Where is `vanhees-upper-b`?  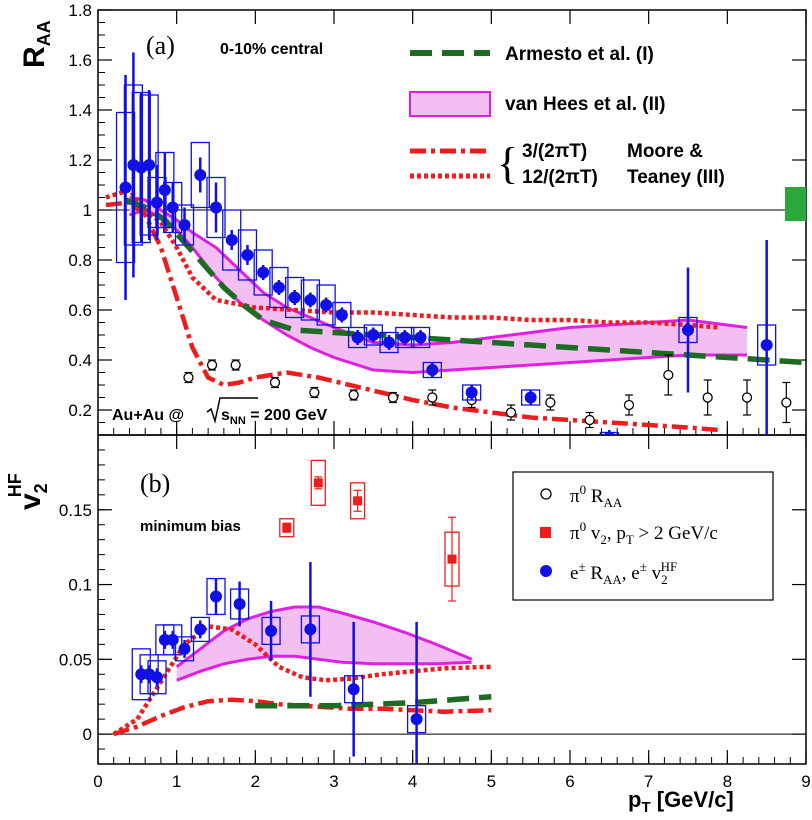 vanhees-upper-b is located at coordinates (324, 636).